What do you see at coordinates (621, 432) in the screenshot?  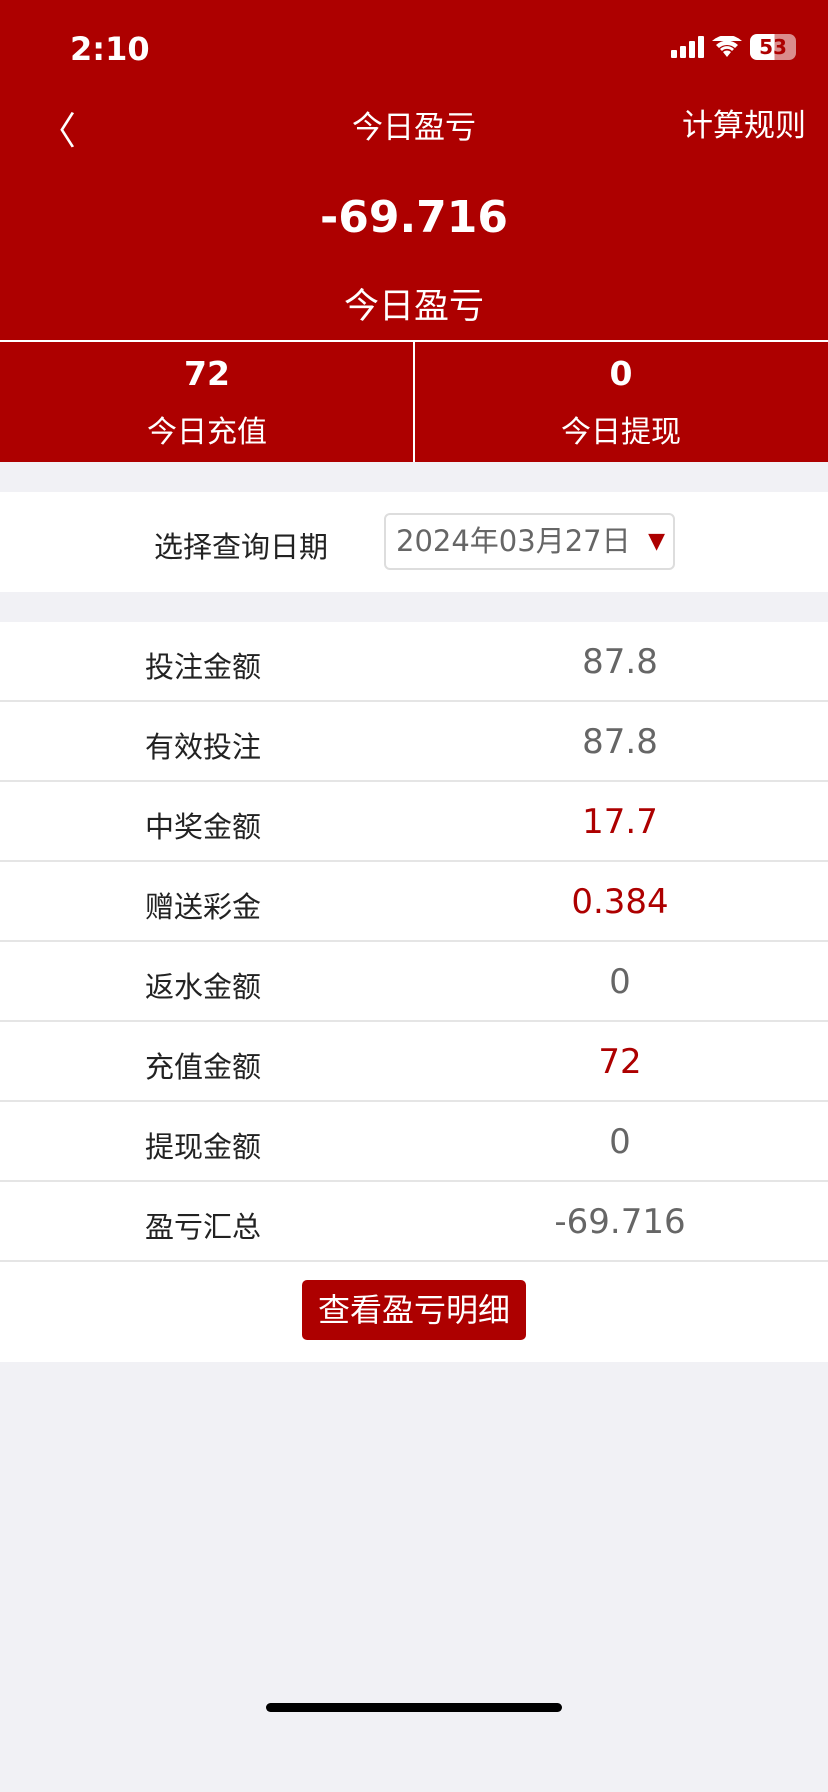 I see `stat-label: 今日提现` at bounding box center [621, 432].